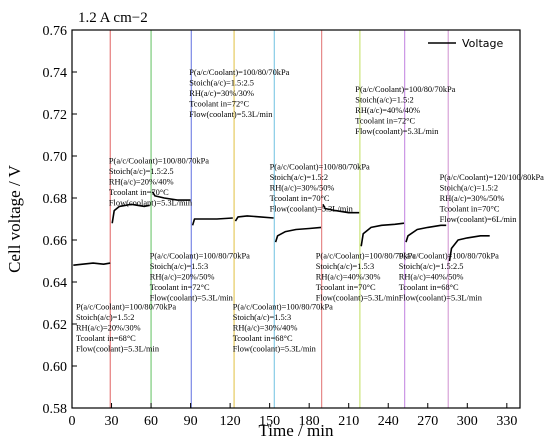 The height and width of the screenshot is (445, 550). I want to click on x-tick-label: 0, so click(72, 421).